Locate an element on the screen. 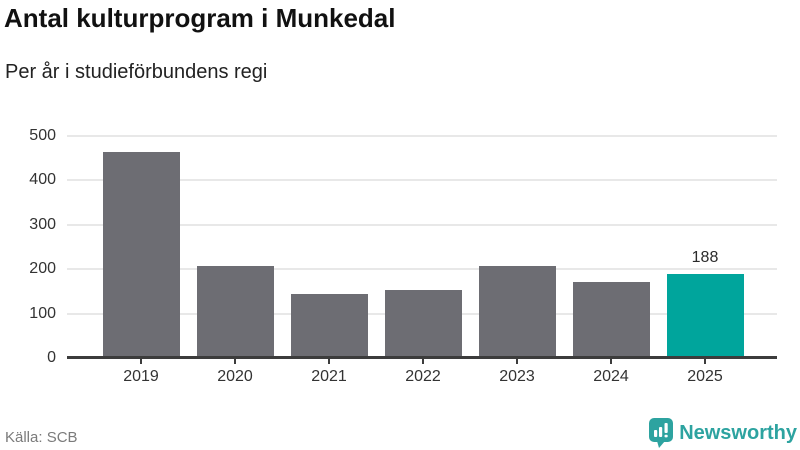 The image size is (800, 450). chart-title: Antal kulturprogram i Munkedal is located at coordinates (200, 18).